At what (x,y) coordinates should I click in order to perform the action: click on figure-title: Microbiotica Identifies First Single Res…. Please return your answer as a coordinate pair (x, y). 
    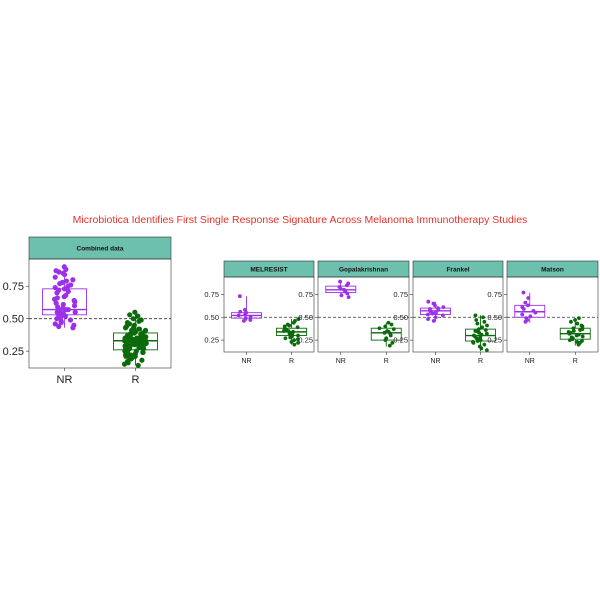
    Looking at the image, I should click on (300, 220).